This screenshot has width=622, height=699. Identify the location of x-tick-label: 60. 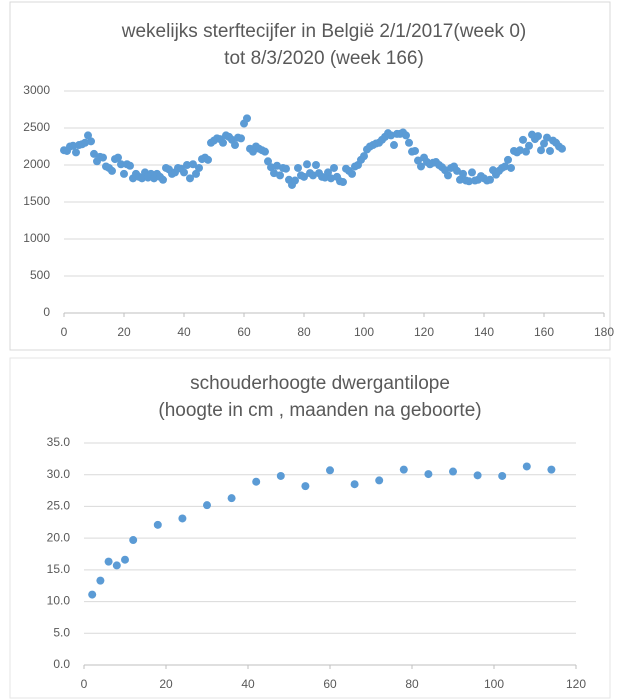
(244, 332).